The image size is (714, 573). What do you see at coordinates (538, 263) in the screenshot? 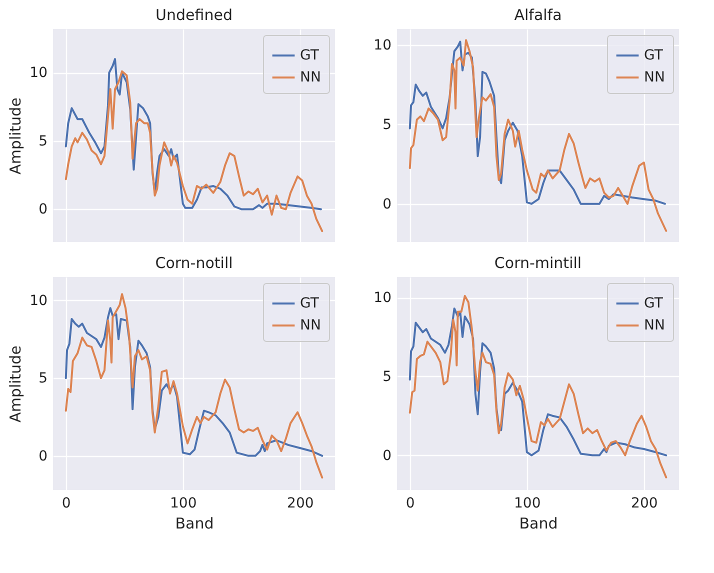
I see `chart-title: Corn-mintill` at bounding box center [538, 263].